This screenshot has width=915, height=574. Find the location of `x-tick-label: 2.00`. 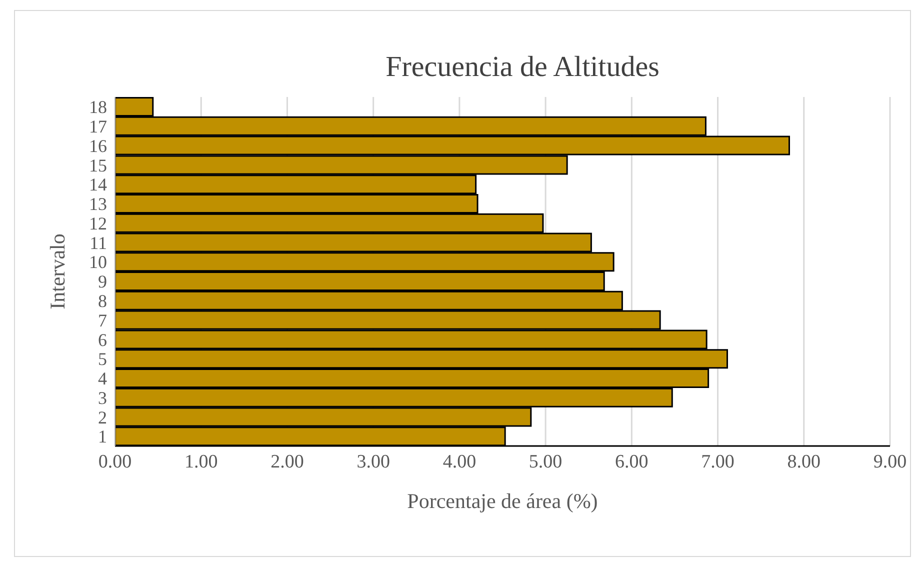

x-tick-label: 2.00 is located at coordinates (287, 461).